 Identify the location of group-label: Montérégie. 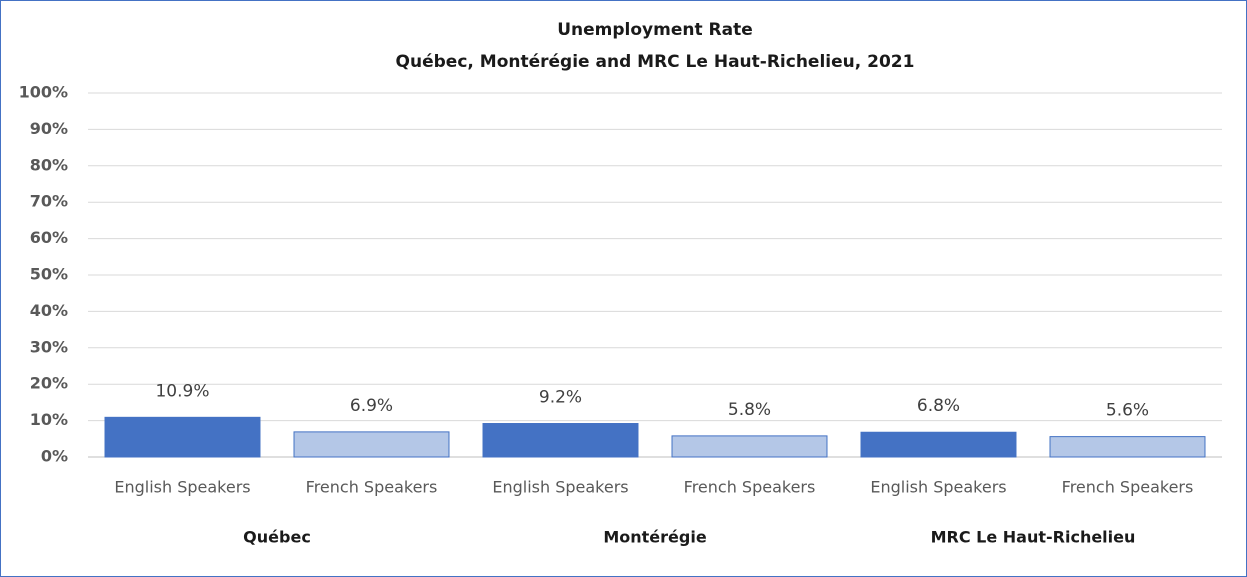
(654, 537).